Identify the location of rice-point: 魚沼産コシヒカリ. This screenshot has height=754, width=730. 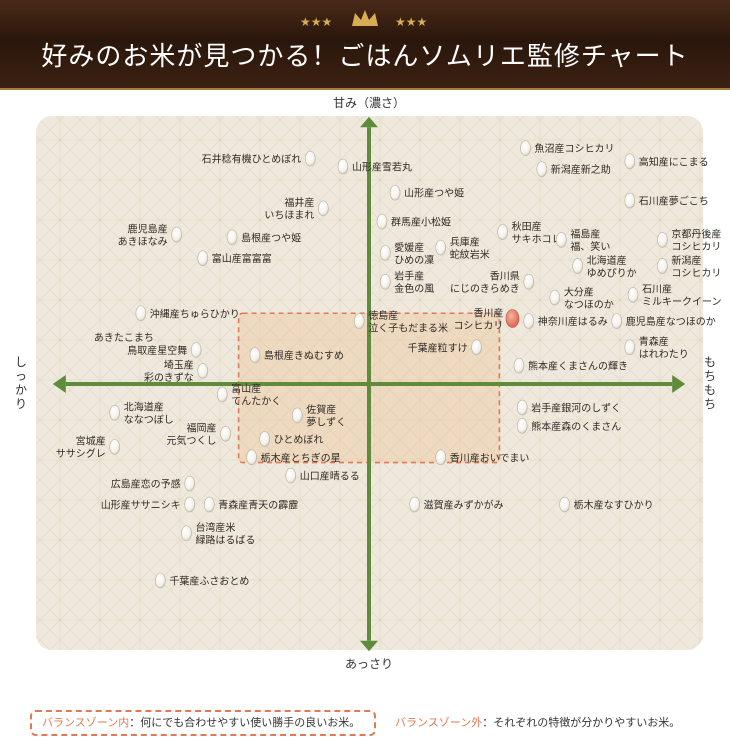
(567, 148).